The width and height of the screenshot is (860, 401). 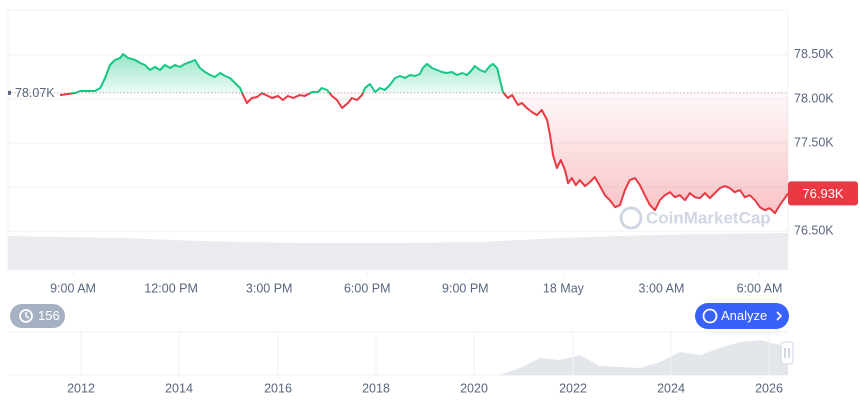 I want to click on analyze-button: Analyze, so click(x=742, y=316).